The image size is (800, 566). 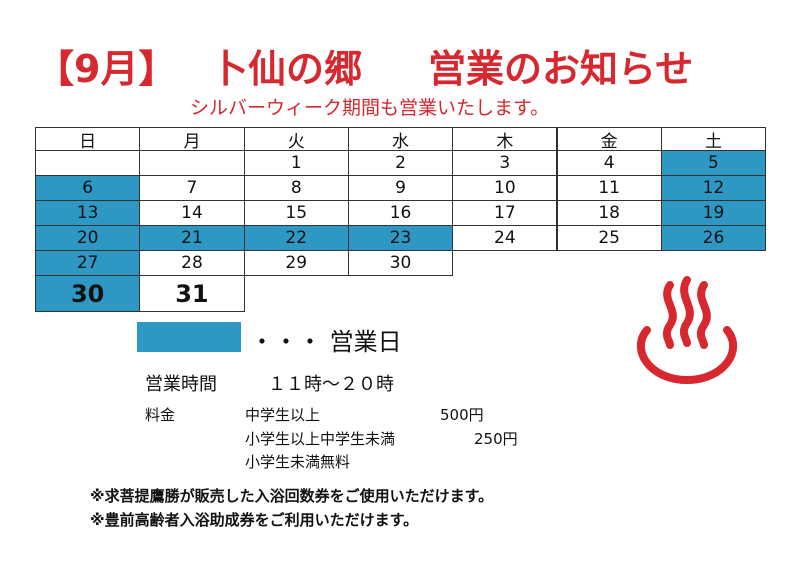 I want to click on day-number: 8, so click(x=296, y=188).